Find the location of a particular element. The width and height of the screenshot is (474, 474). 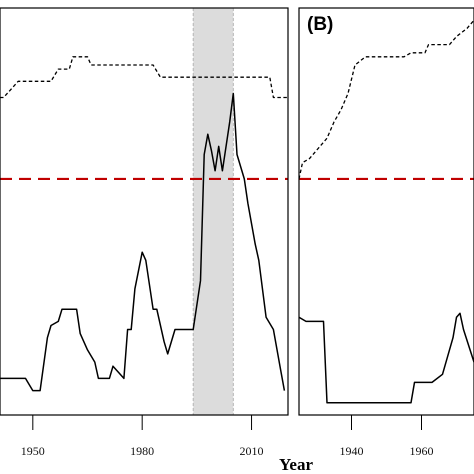

x-tick-label: 1980 is located at coordinates (142, 451).